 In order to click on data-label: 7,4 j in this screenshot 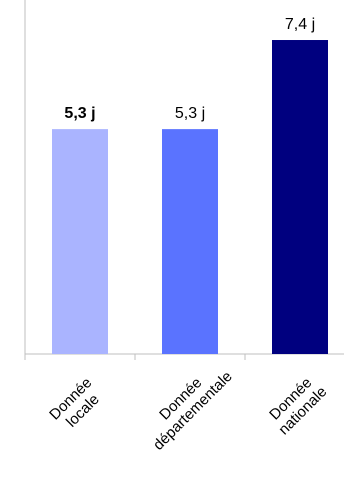, I will do `click(300, 24)`.